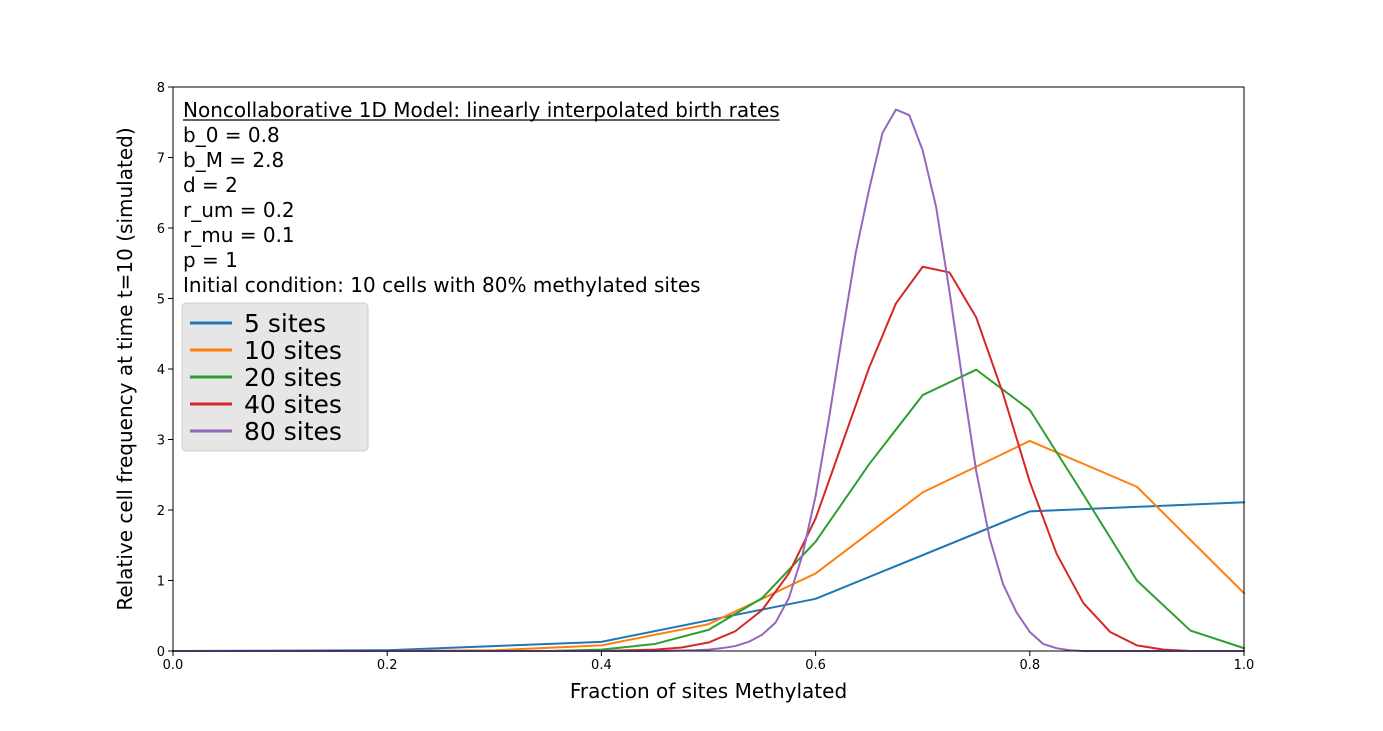 This screenshot has height=731, width=1383. I want to click on x-tick-label: 0.2, so click(387, 665).